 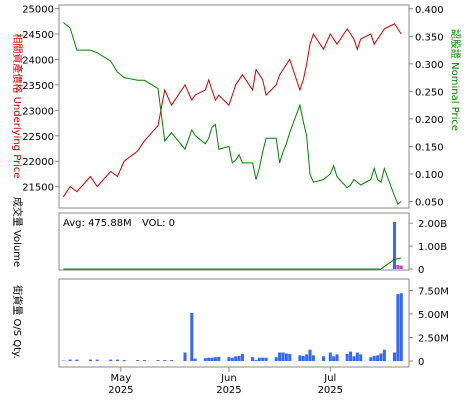 I want to click on volume-panel-frame, so click(x=234, y=241).